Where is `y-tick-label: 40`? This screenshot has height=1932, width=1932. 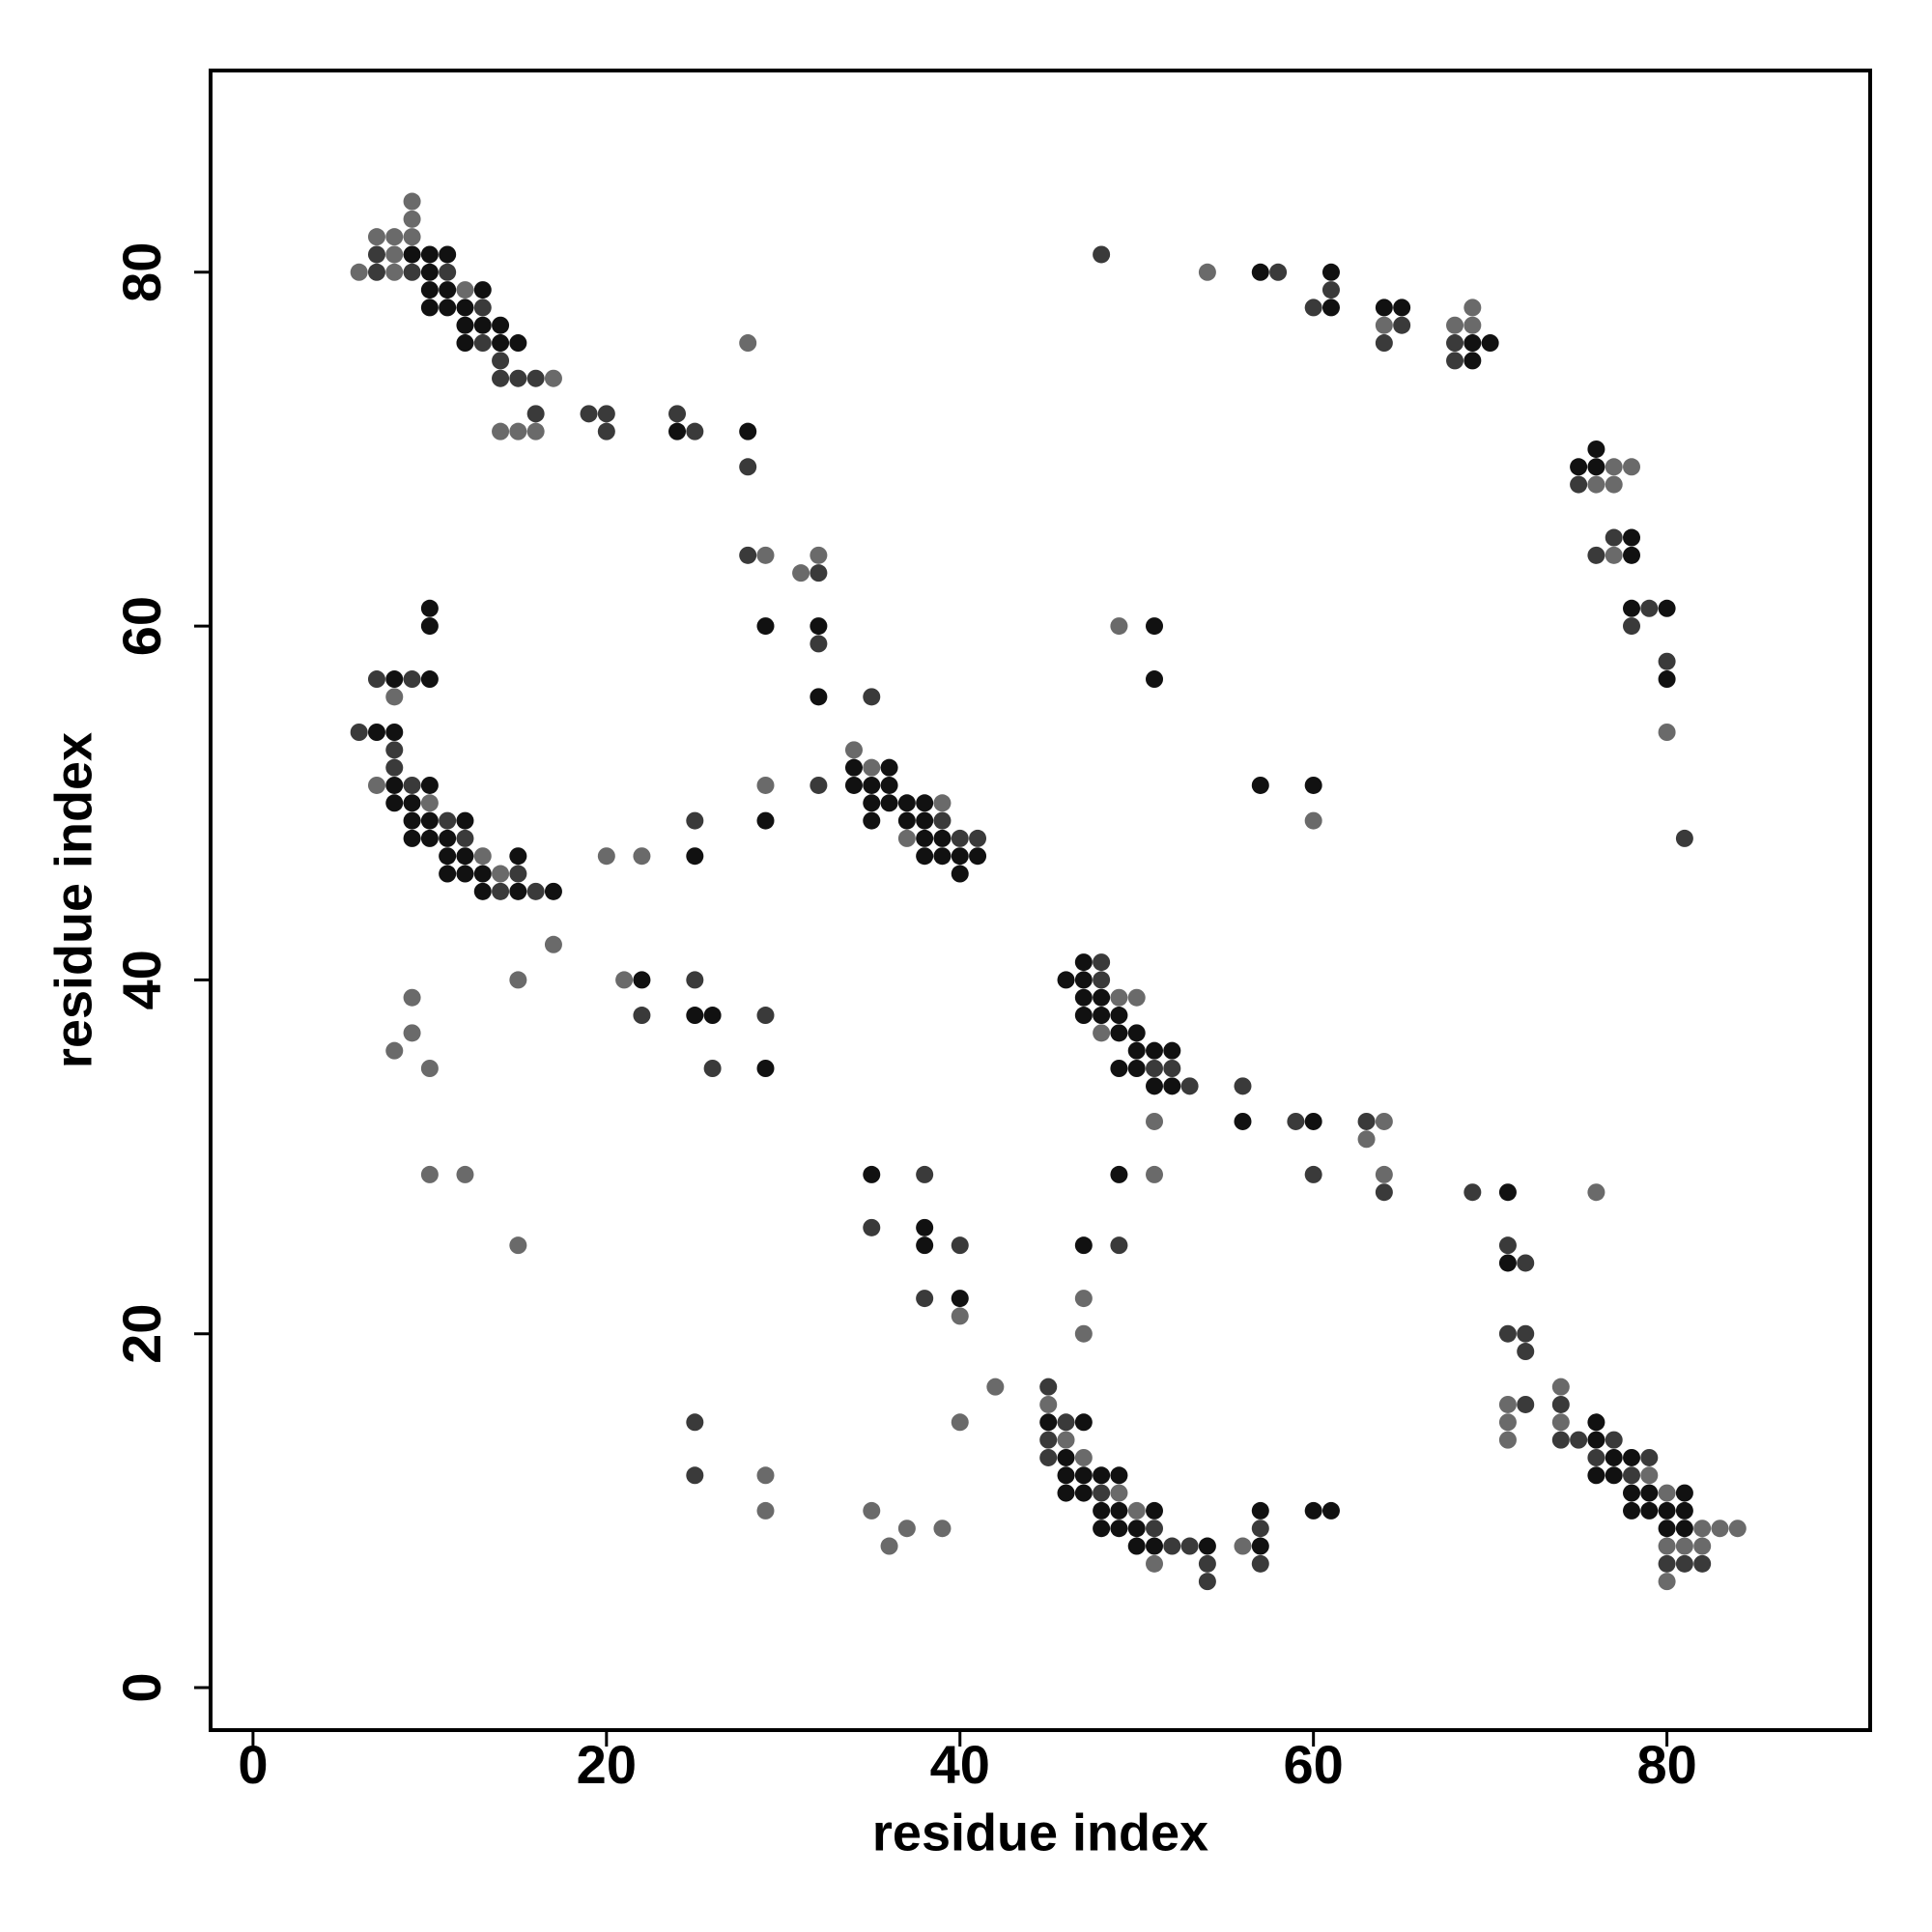 y-tick-label: 40 is located at coordinates (141, 979).